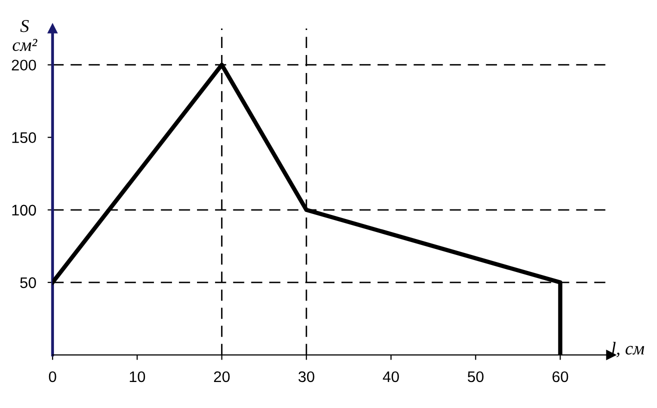 This screenshot has height=408, width=657. What do you see at coordinates (52, 376) in the screenshot?
I see `x-tick-label: 0` at bounding box center [52, 376].